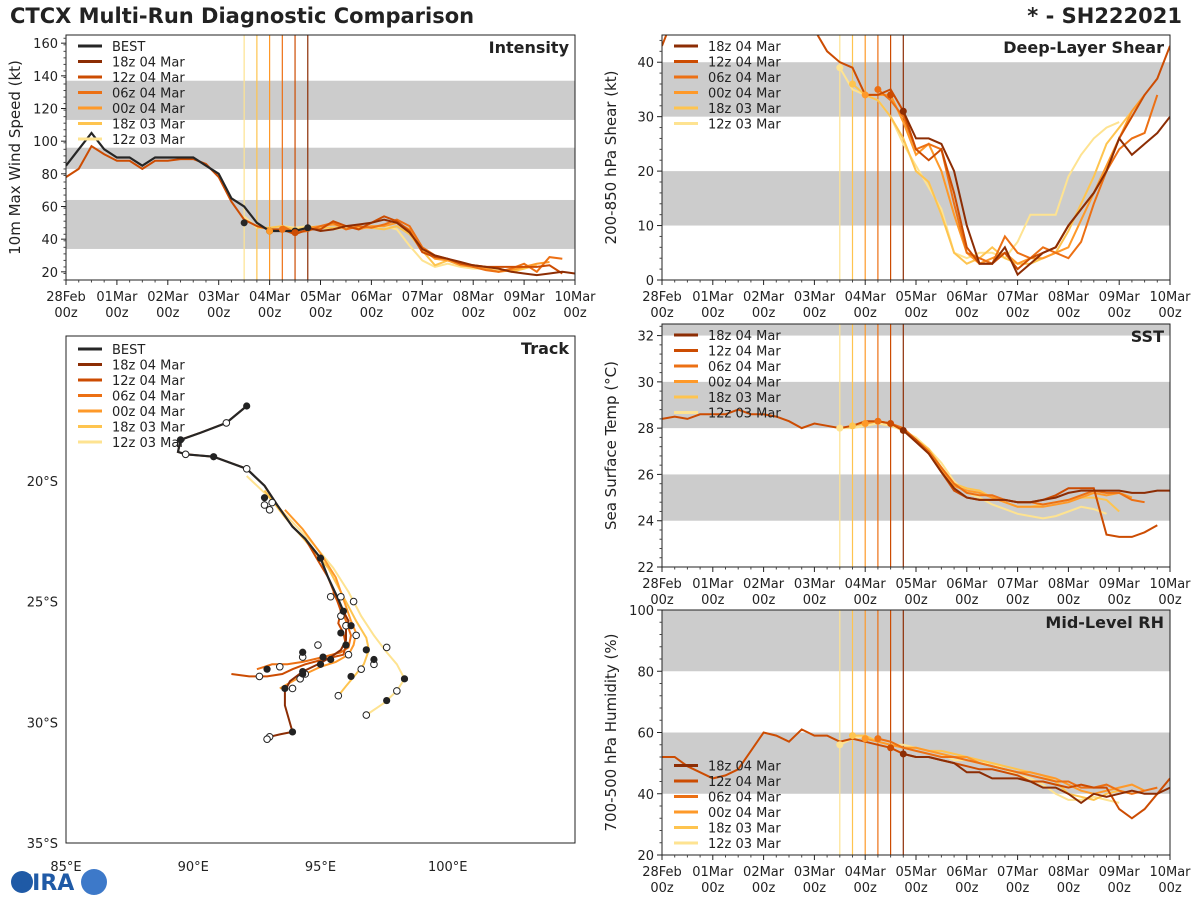 The height and width of the screenshot is (902, 1200). I want to click on panel-title: Track, so click(545, 348).